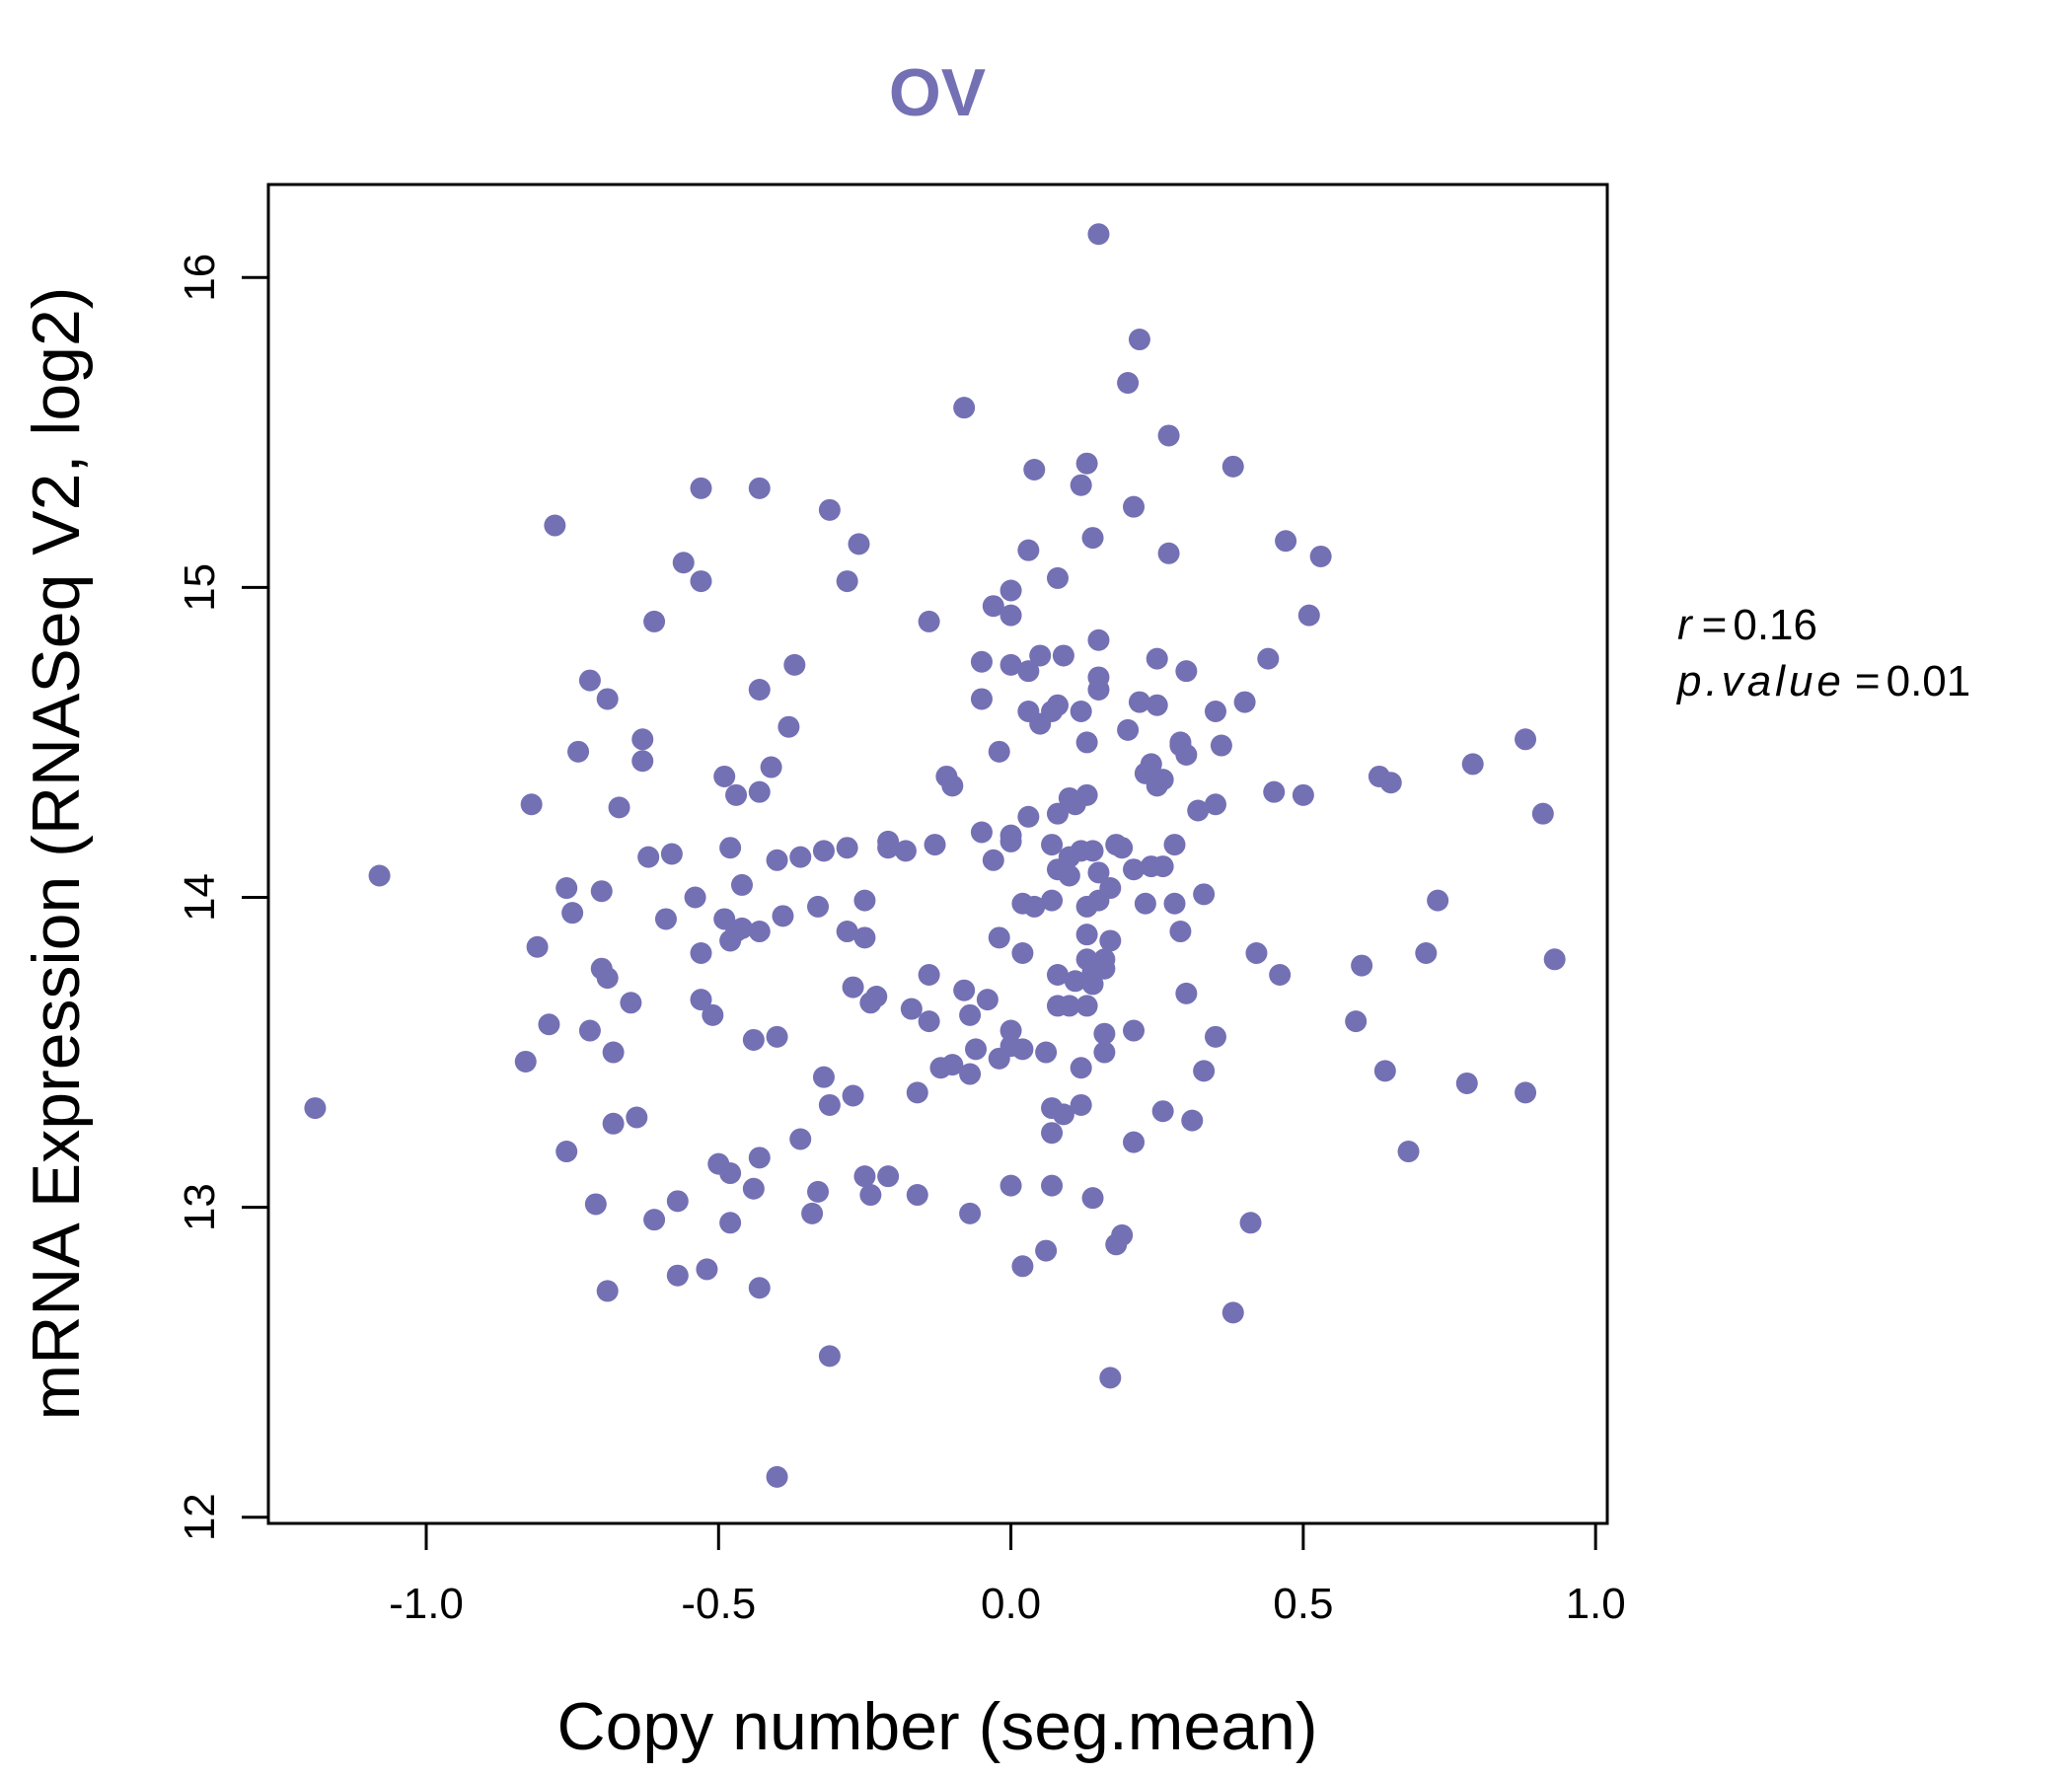 Image resolution: width=2072 pixels, height=1776 pixels. What do you see at coordinates (1760, 681) in the screenshot?
I see `p-label: p.value` at bounding box center [1760, 681].